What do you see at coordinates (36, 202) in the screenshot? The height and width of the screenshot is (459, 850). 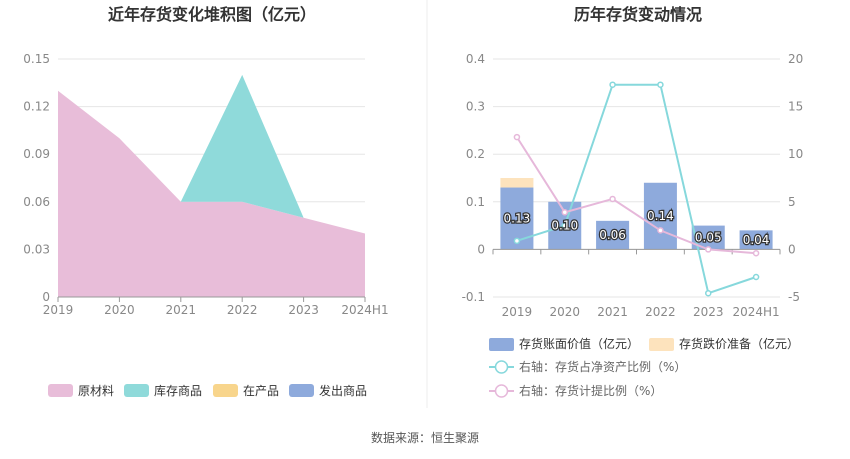 I see `left-y-tick-label: 0.06` at bounding box center [36, 202].